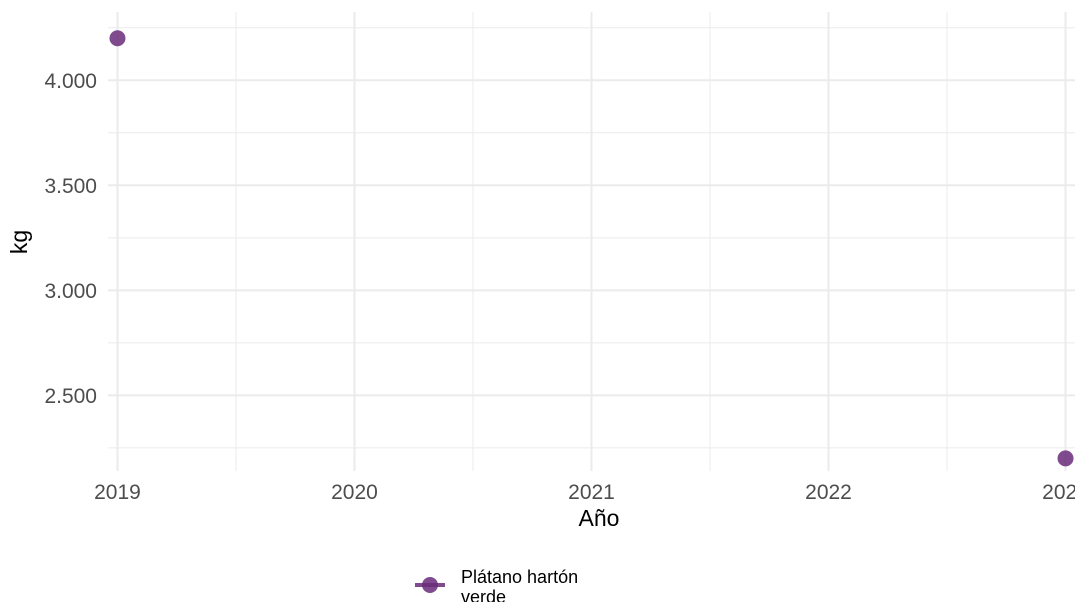  What do you see at coordinates (1058, 492) in the screenshot?
I see `x-tick-label: 2023` at bounding box center [1058, 492].